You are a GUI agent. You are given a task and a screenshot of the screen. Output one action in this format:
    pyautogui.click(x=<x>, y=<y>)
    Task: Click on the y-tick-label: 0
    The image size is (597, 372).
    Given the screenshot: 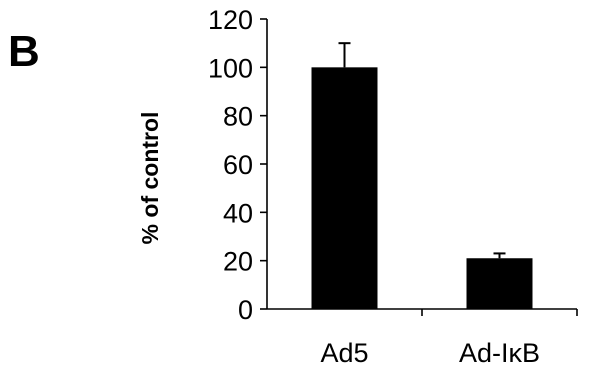 What is the action you would take?
    pyautogui.click(x=245, y=310)
    